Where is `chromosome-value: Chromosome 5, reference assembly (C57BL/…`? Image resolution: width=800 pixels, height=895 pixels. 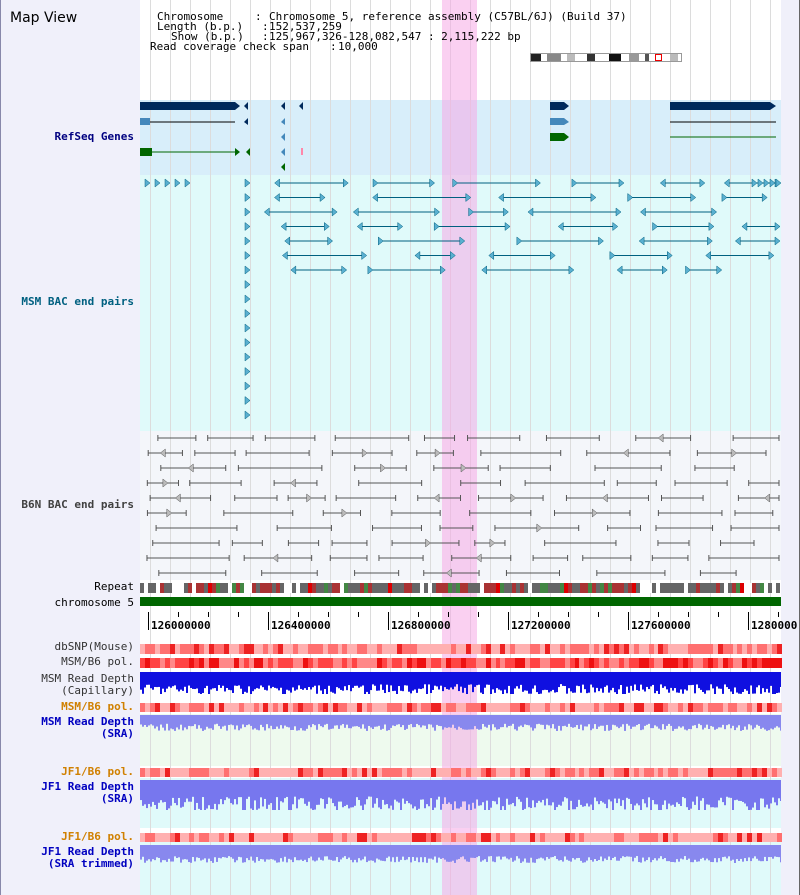 chromosome-value: Chromosome 5, reference assembly (C57BL/… is located at coordinates (448, 16).